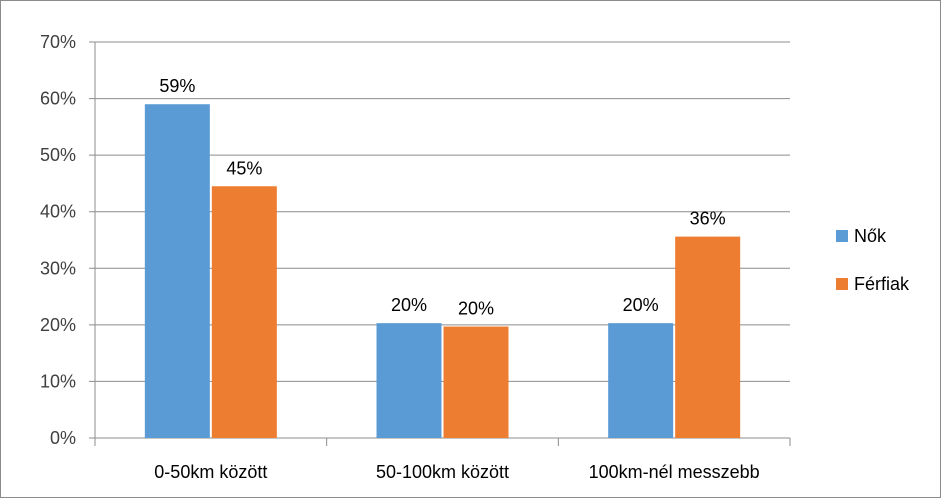  Describe the element at coordinates (58, 155) in the screenshot. I see `y-tick-label: 50%` at that location.